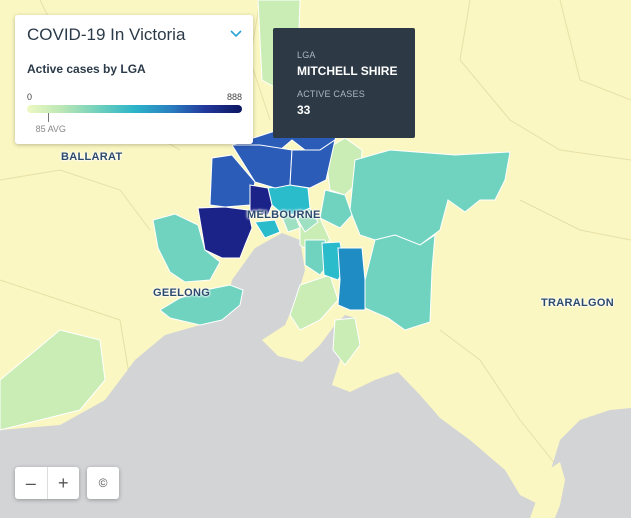  What do you see at coordinates (304, 110) in the screenshot?
I see `tooltip-cases-value: 33` at bounding box center [304, 110].